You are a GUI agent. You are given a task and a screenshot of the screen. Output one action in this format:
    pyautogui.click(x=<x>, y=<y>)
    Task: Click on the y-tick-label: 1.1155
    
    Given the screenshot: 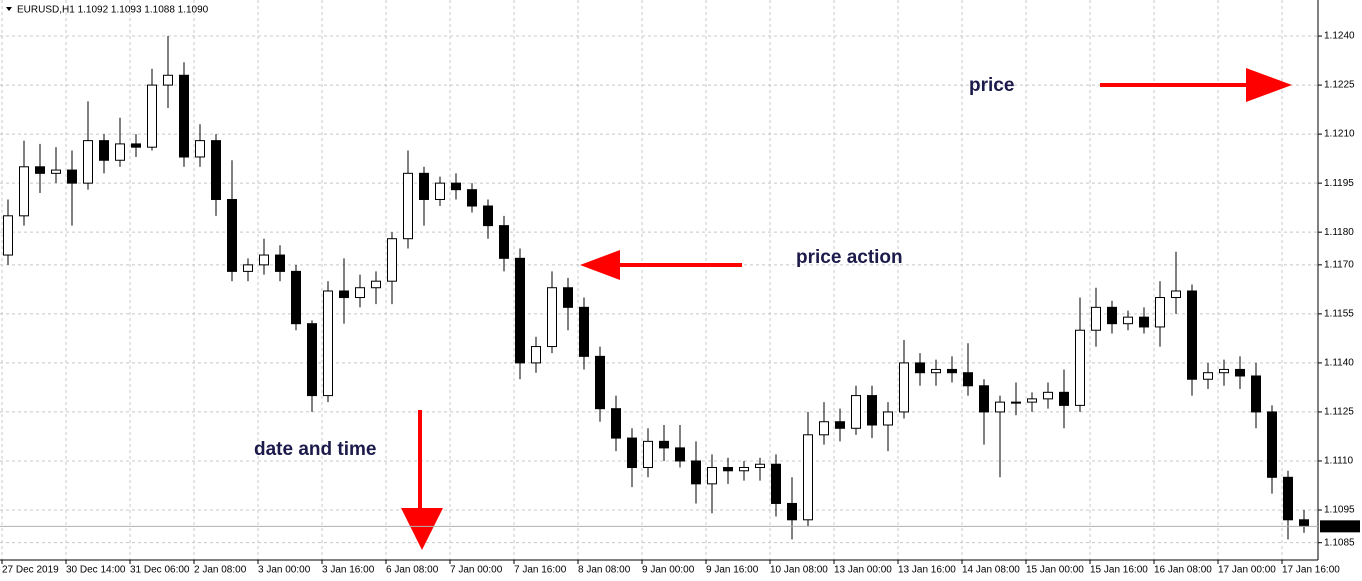 What is the action you would take?
    pyautogui.click(x=1339, y=314)
    